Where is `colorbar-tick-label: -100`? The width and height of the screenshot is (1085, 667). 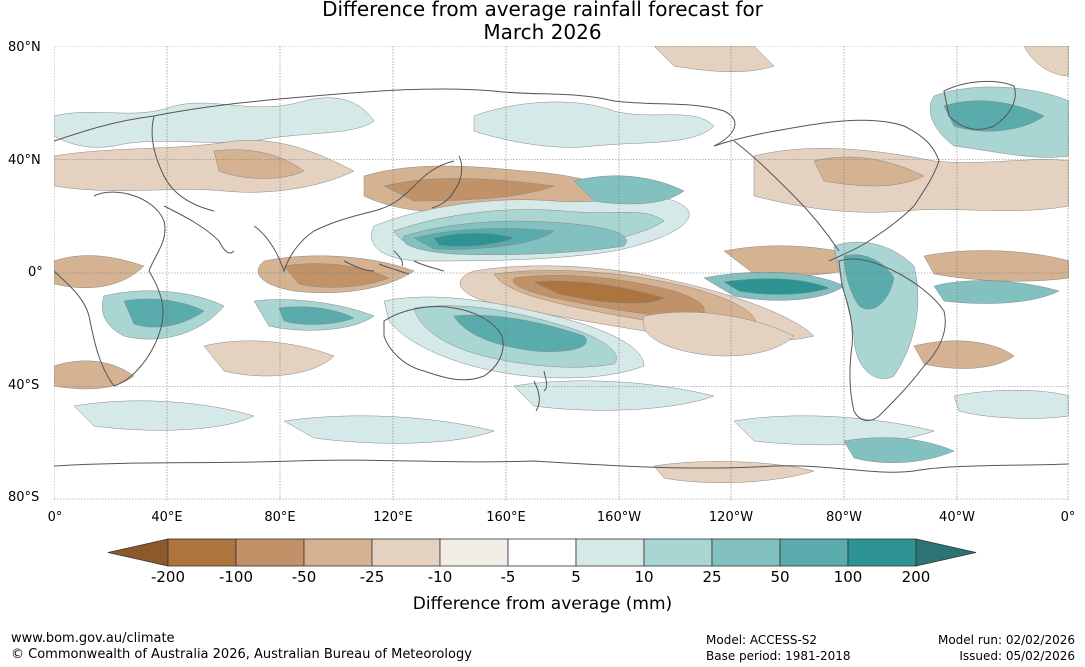
colorbar-tick-label: -100 is located at coordinates (236, 577).